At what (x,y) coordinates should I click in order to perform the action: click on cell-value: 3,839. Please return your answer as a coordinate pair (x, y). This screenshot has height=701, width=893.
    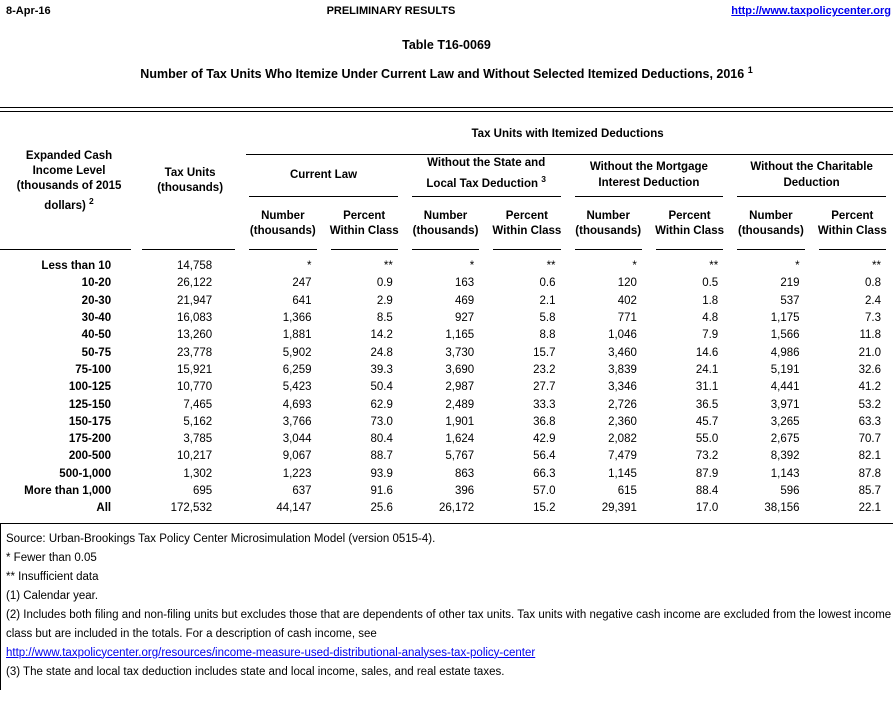
    Looking at the image, I should click on (622, 369).